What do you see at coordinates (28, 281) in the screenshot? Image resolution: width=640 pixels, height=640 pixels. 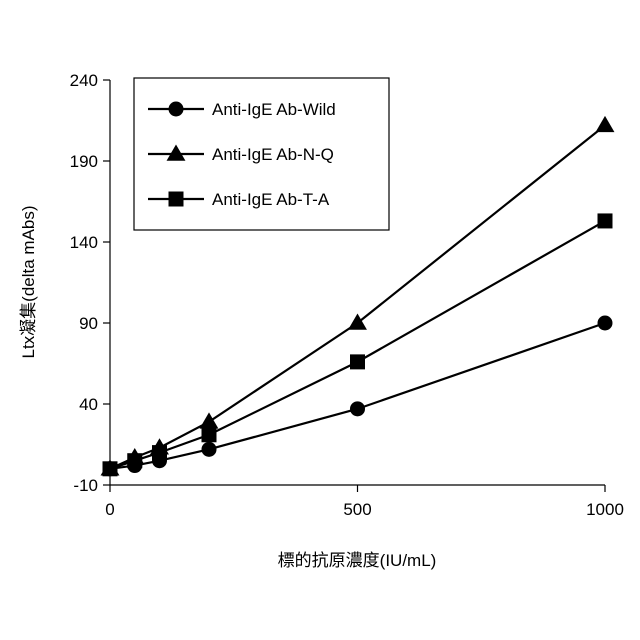 I see `y-axis-label: Ltx凝集(delta mAbs)` at bounding box center [28, 281].